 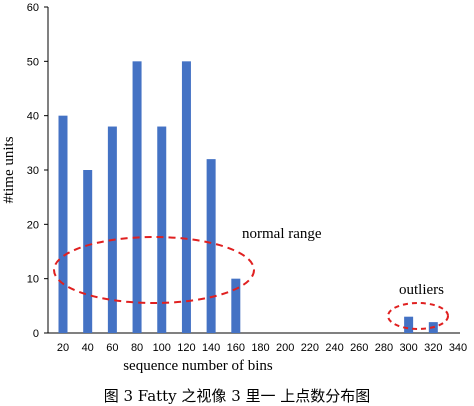 What do you see at coordinates (33, 225) in the screenshot?
I see `y-tick-label: 20` at bounding box center [33, 225].